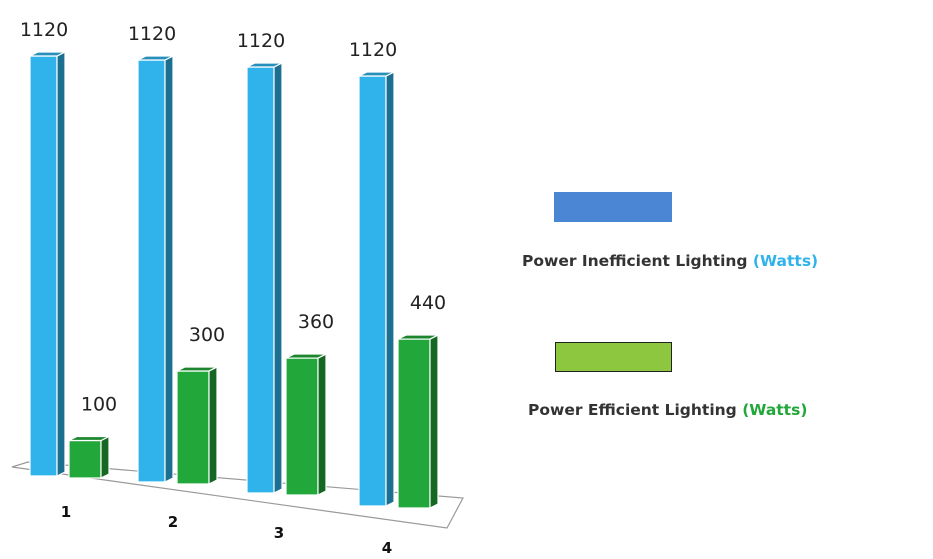 The image size is (933, 559). What do you see at coordinates (387, 548) in the screenshot?
I see `category-label: 4` at bounding box center [387, 548].